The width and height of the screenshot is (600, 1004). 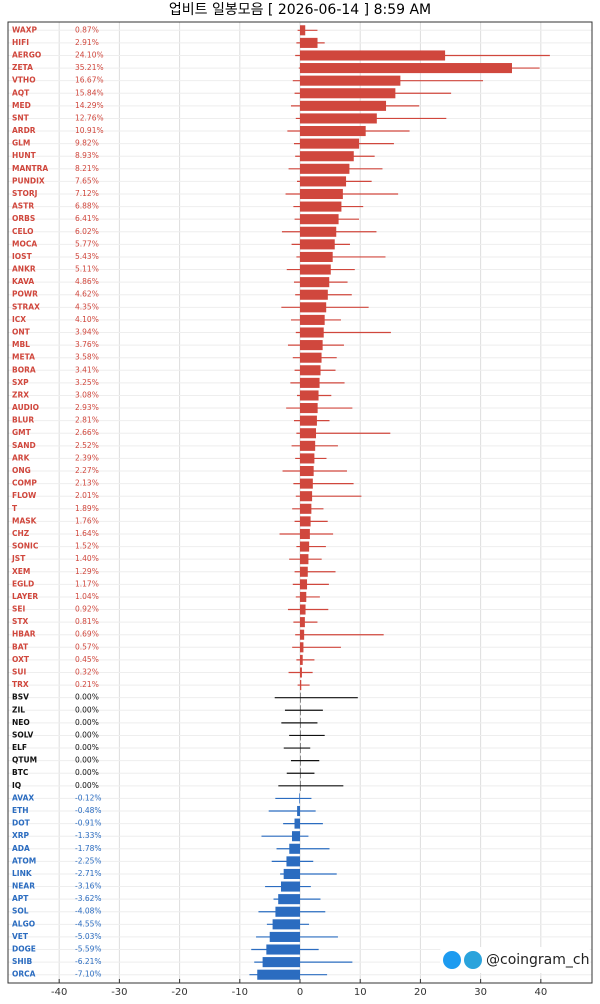 What do you see at coordinates (25, 407) in the screenshot?
I see `coin-name: AUDIO` at bounding box center [25, 407].